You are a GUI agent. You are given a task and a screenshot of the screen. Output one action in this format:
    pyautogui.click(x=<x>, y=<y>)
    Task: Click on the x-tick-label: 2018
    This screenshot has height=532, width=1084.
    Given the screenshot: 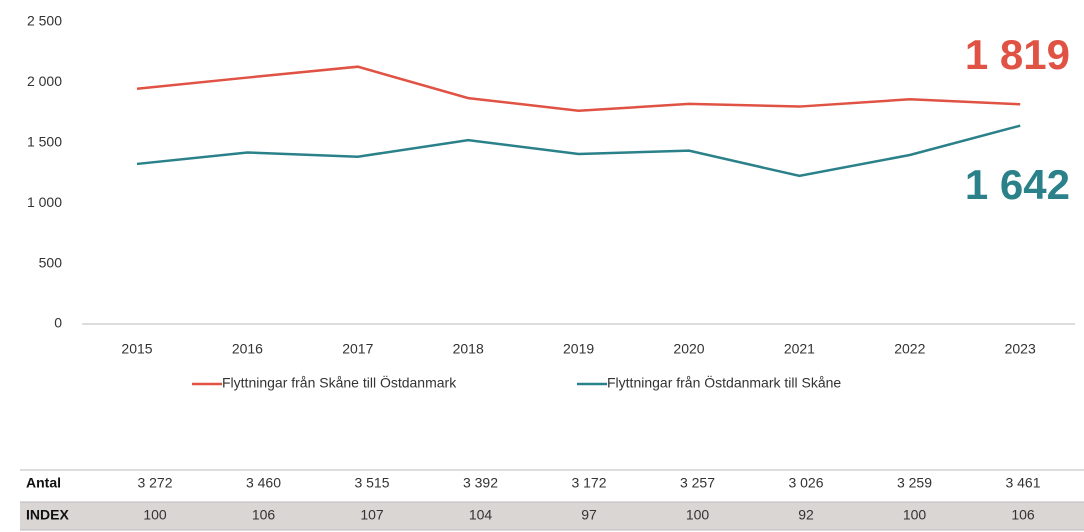 What is the action you would take?
    pyautogui.click(x=468, y=349)
    